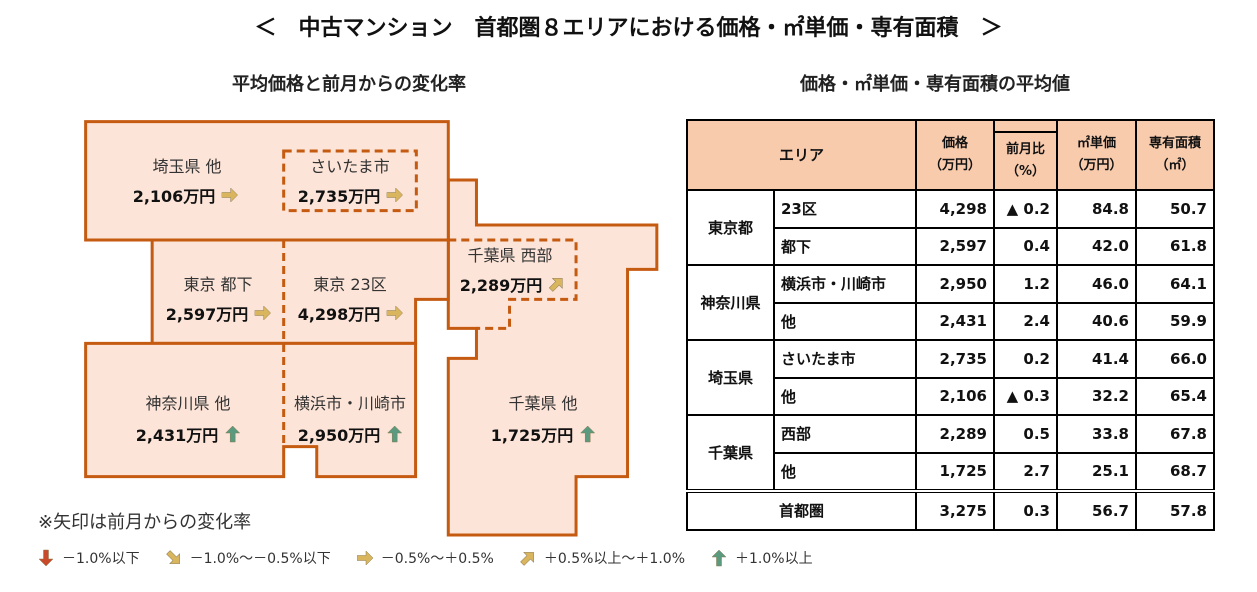 This screenshot has height=592, width=1257. What do you see at coordinates (350, 403) in the screenshot?
I see `region-label: 横浜市・川崎市` at bounding box center [350, 403].